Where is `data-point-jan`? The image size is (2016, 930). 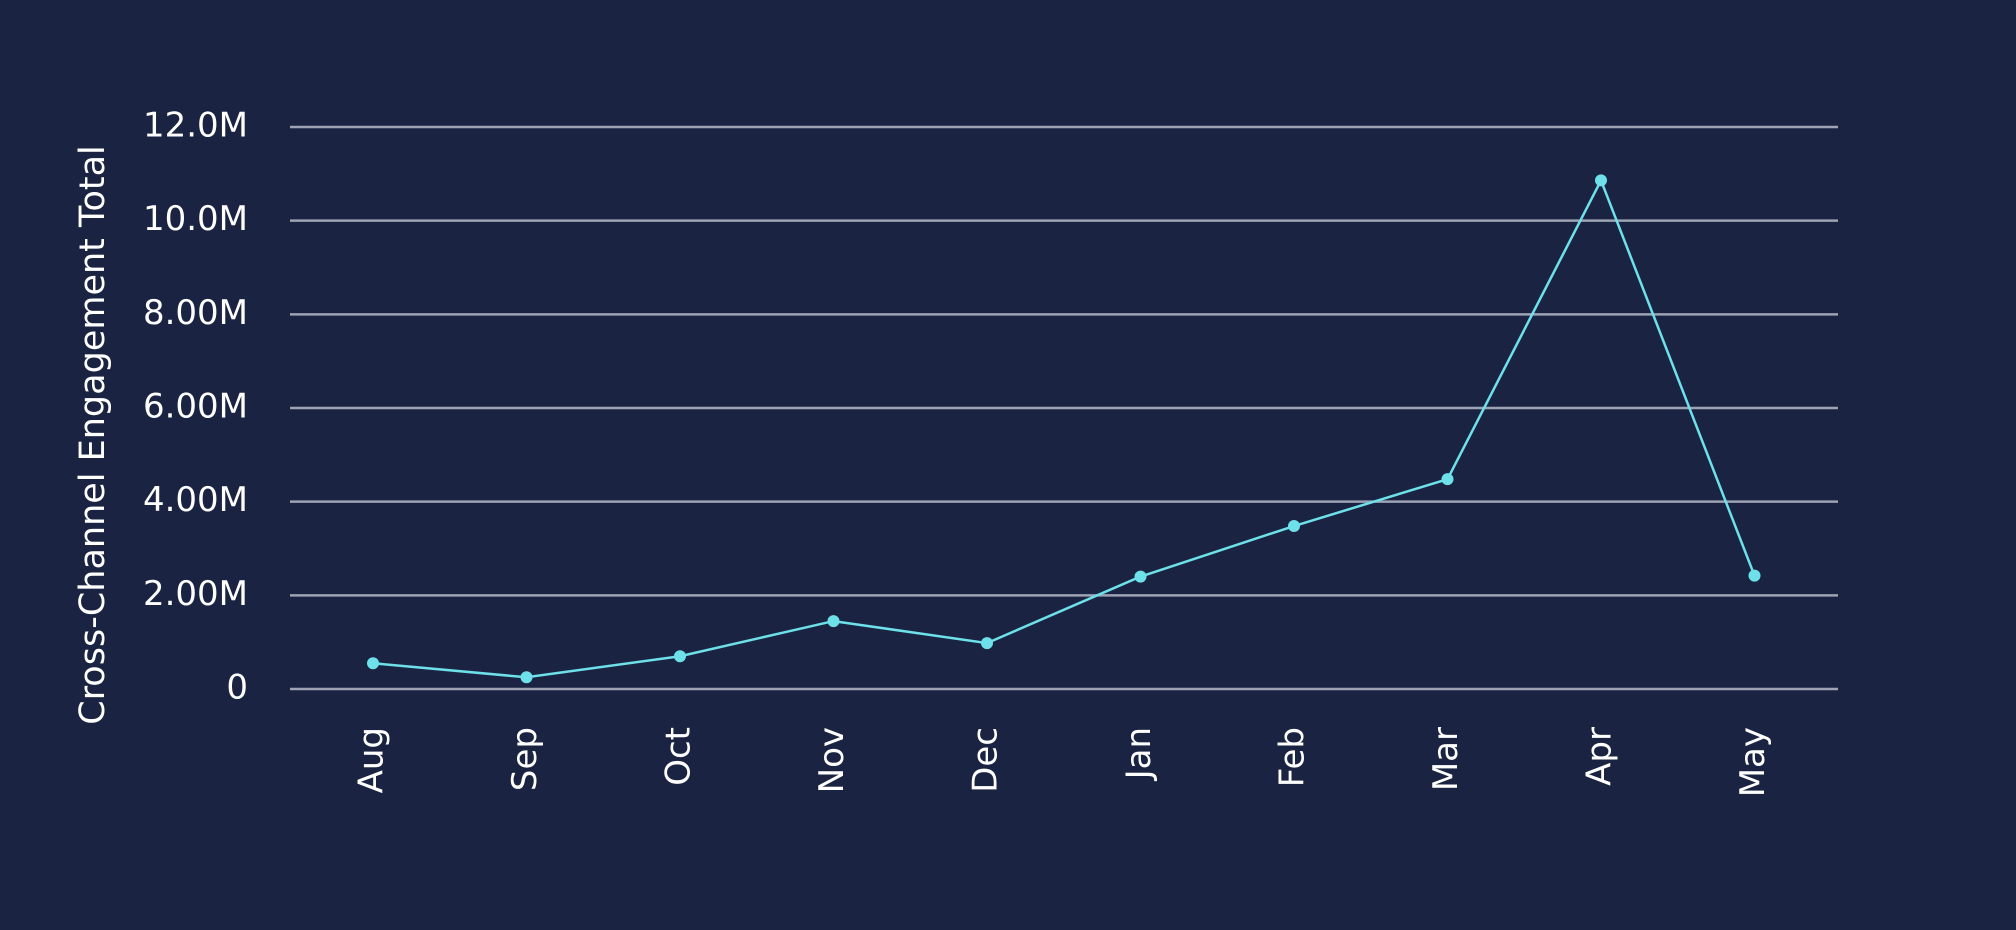
data-point-jan is located at coordinates (1140, 576).